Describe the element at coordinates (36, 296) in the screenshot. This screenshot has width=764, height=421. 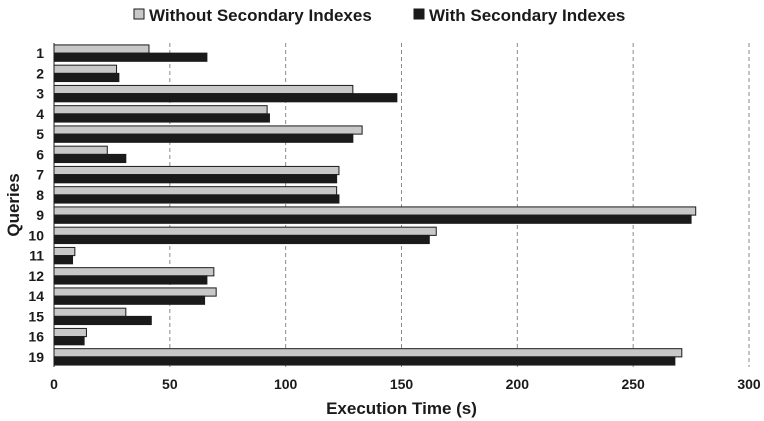
I see `y-tick-label-14: 14` at that location.